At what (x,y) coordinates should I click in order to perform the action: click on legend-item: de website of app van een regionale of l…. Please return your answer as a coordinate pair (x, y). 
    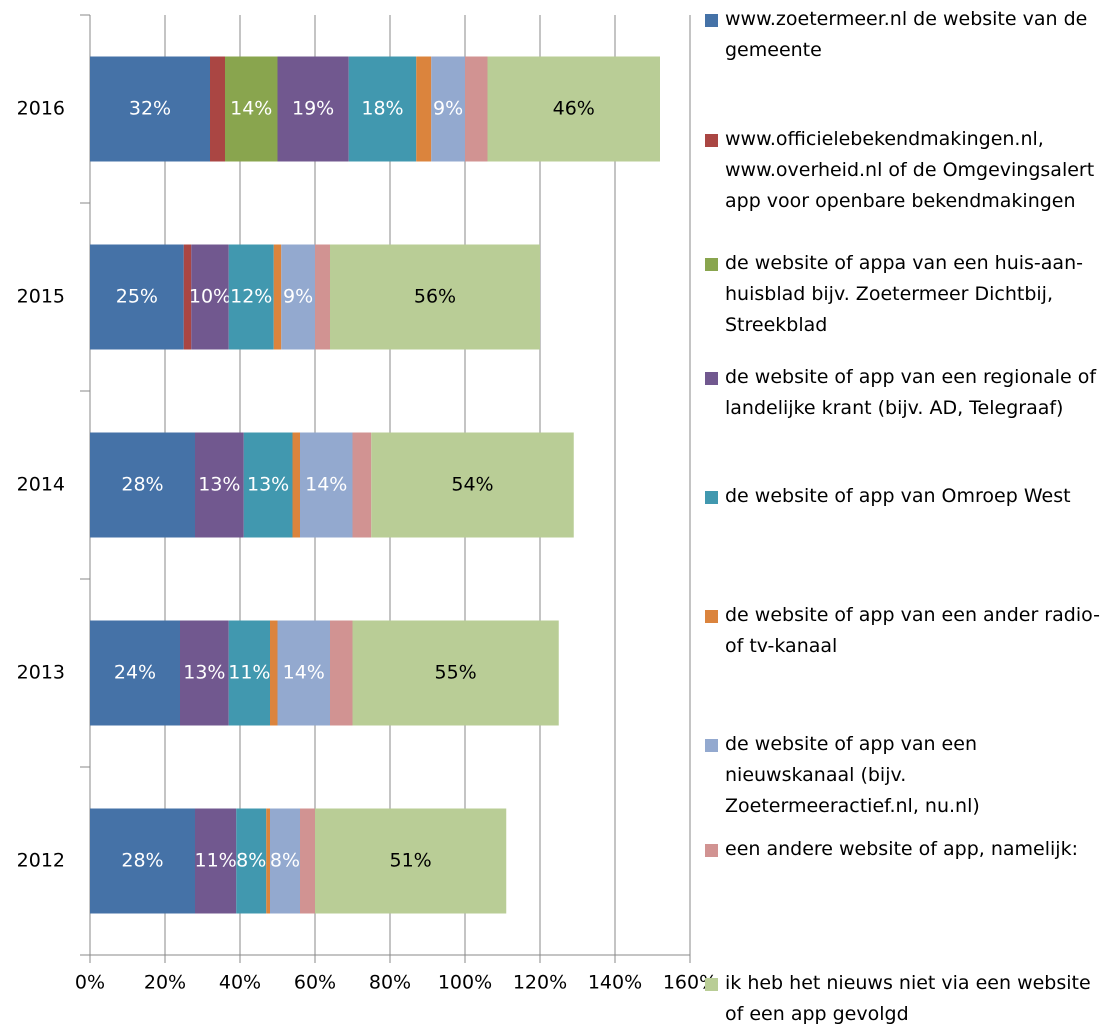
    Looking at the image, I should click on (902, 393).